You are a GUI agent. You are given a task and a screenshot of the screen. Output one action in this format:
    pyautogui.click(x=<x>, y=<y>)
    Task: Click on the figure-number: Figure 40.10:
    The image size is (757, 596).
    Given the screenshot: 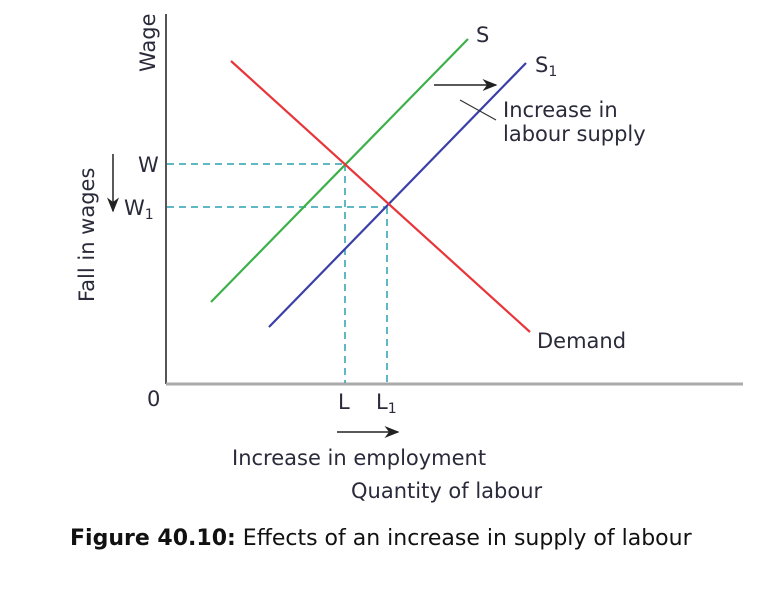 What is the action you would take?
    pyautogui.click(x=153, y=538)
    